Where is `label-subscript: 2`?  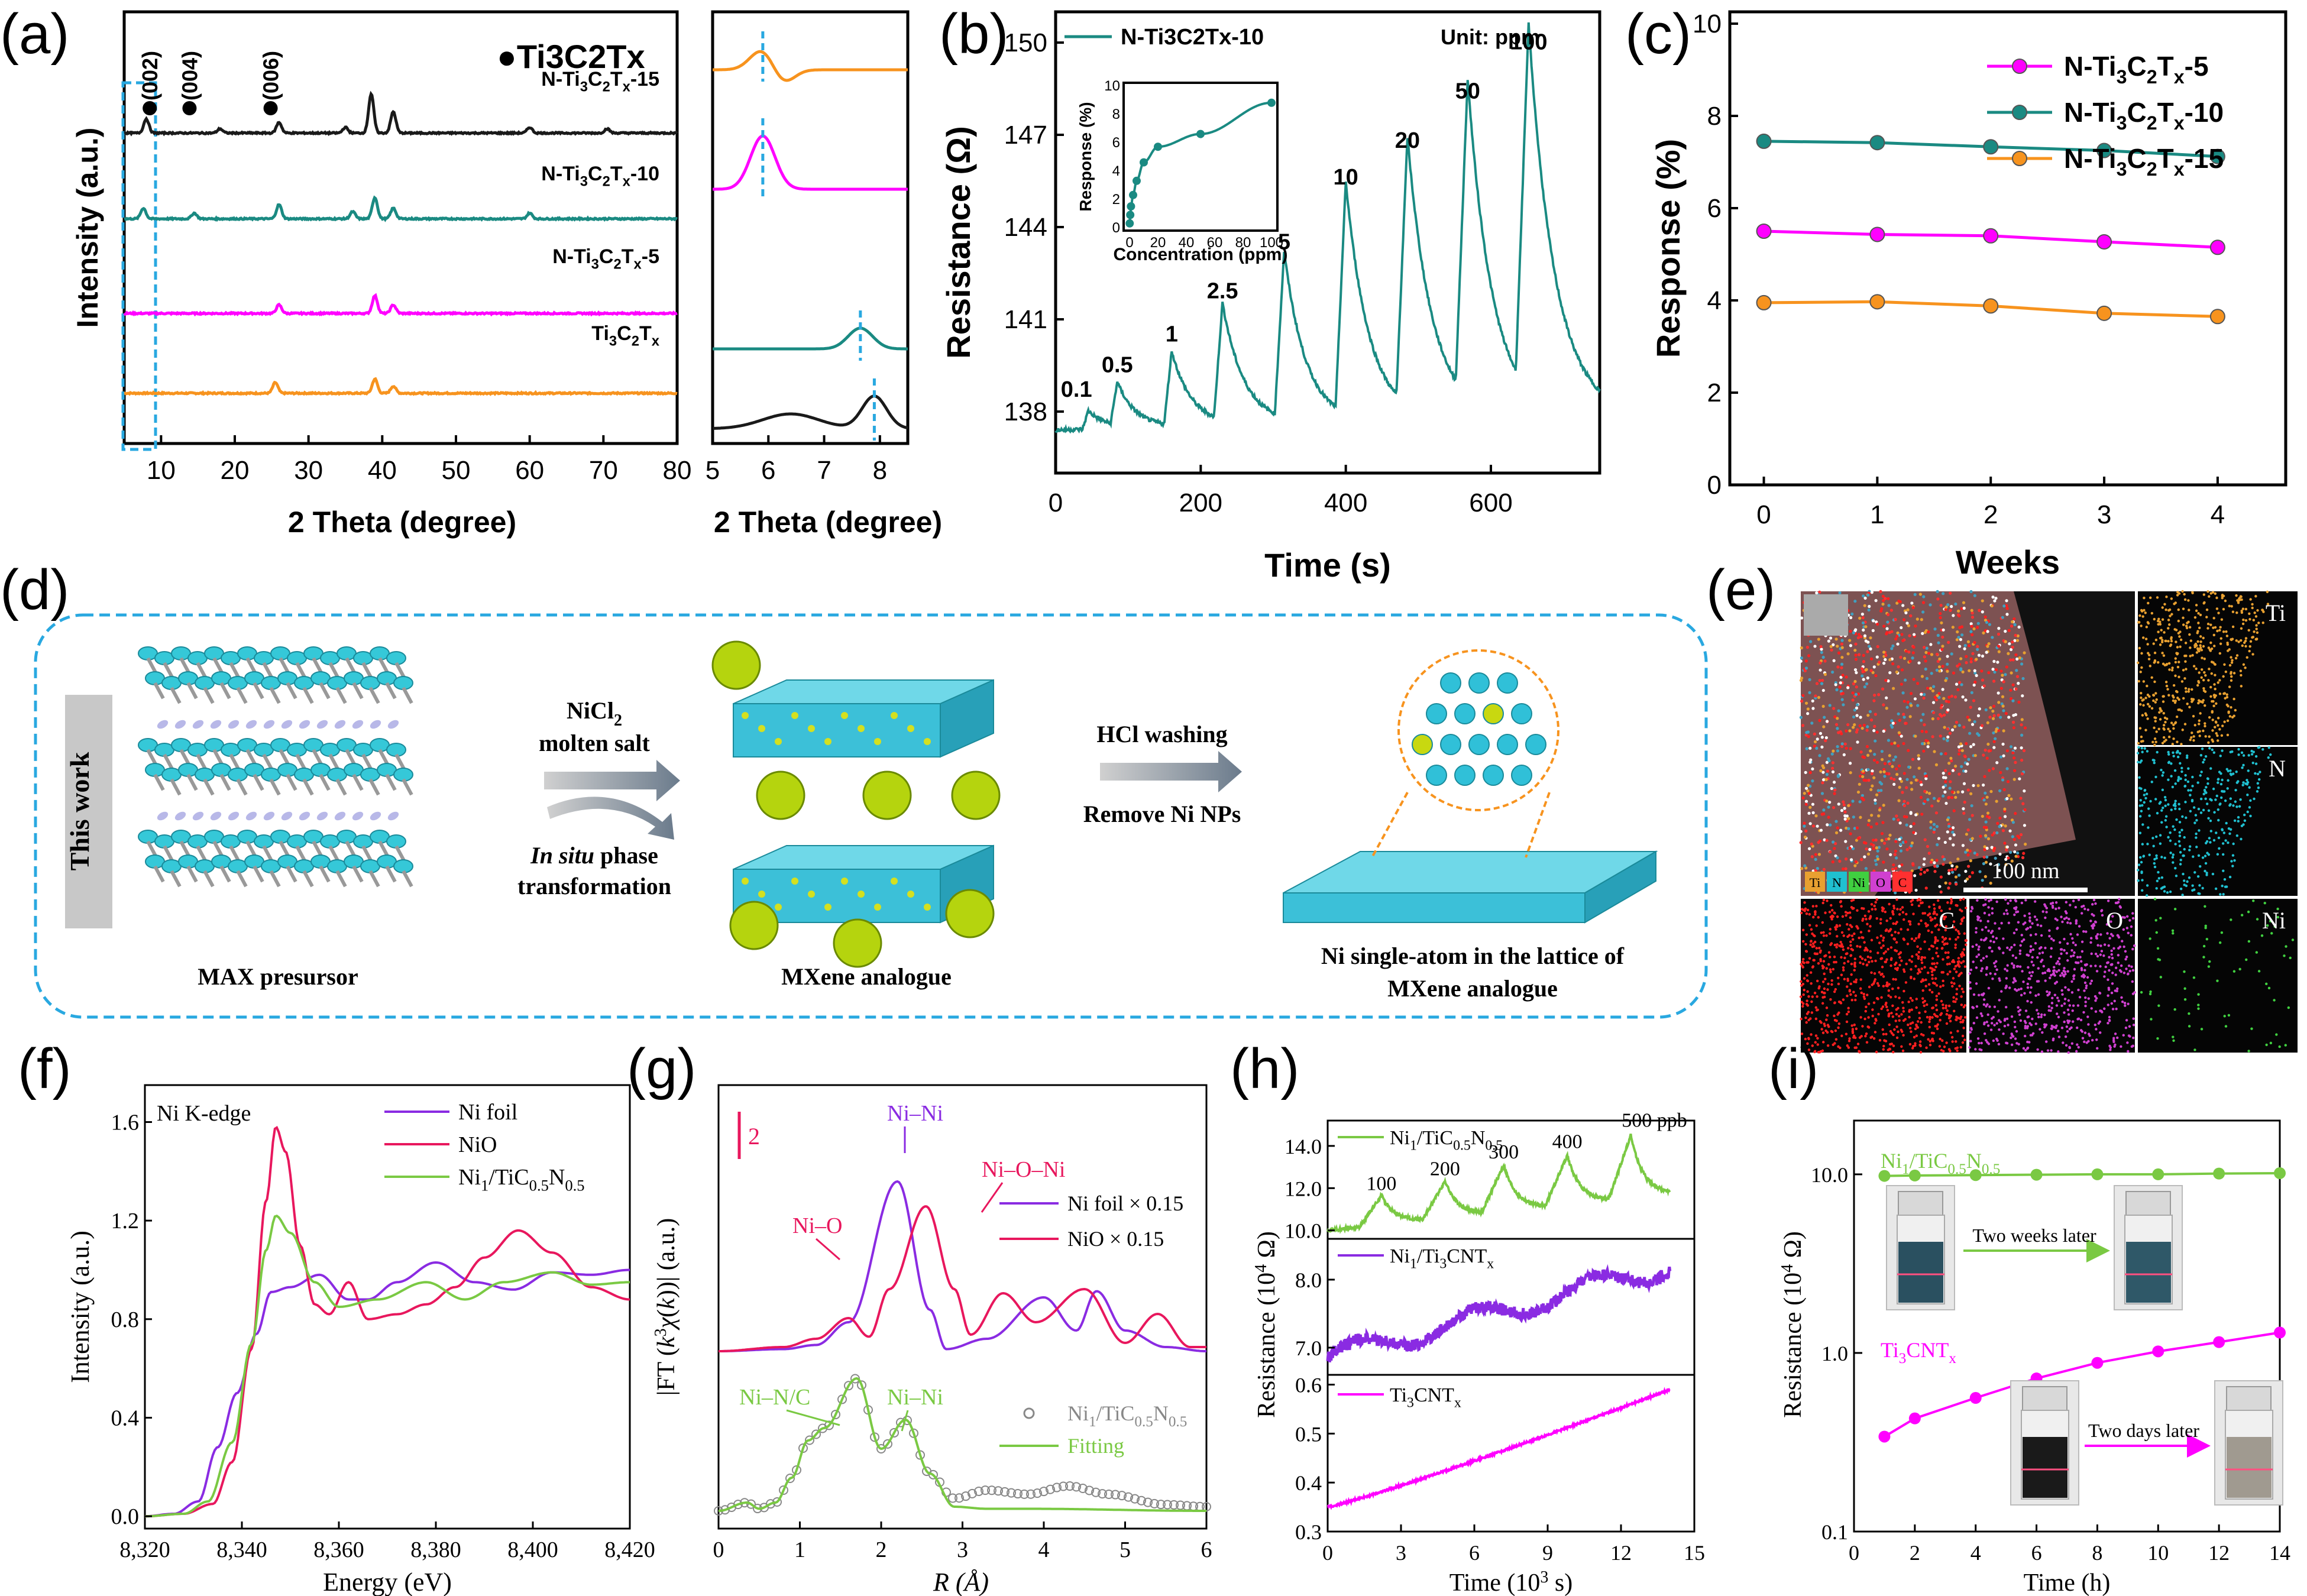
label-subscript: 2 is located at coordinates (2152, 169).